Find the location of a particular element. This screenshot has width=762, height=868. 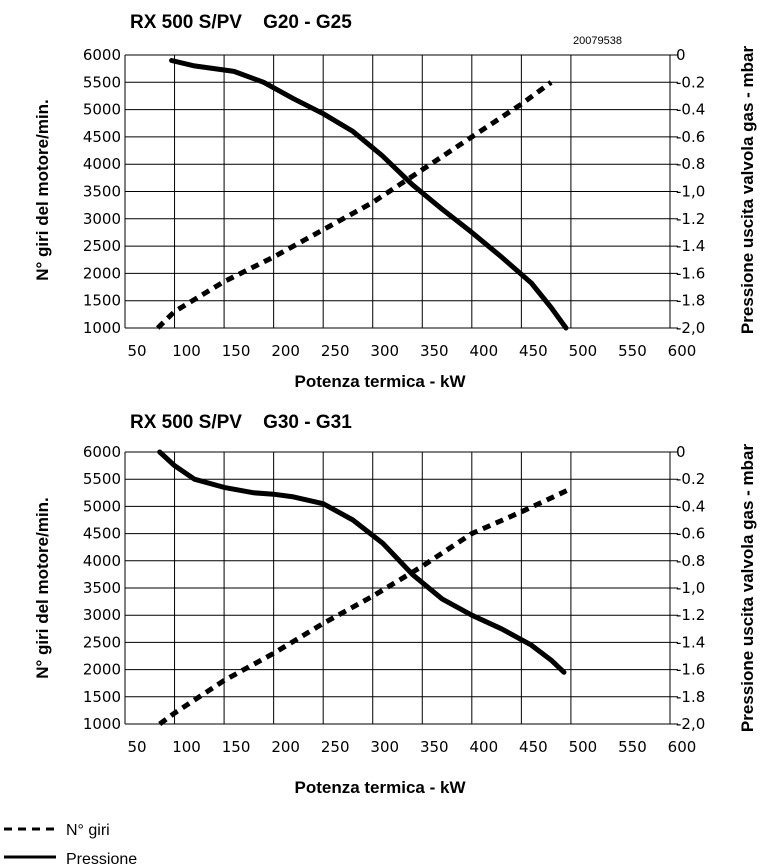

chart-title: RX 500 S/PV G20 - G25 is located at coordinates (241, 22).